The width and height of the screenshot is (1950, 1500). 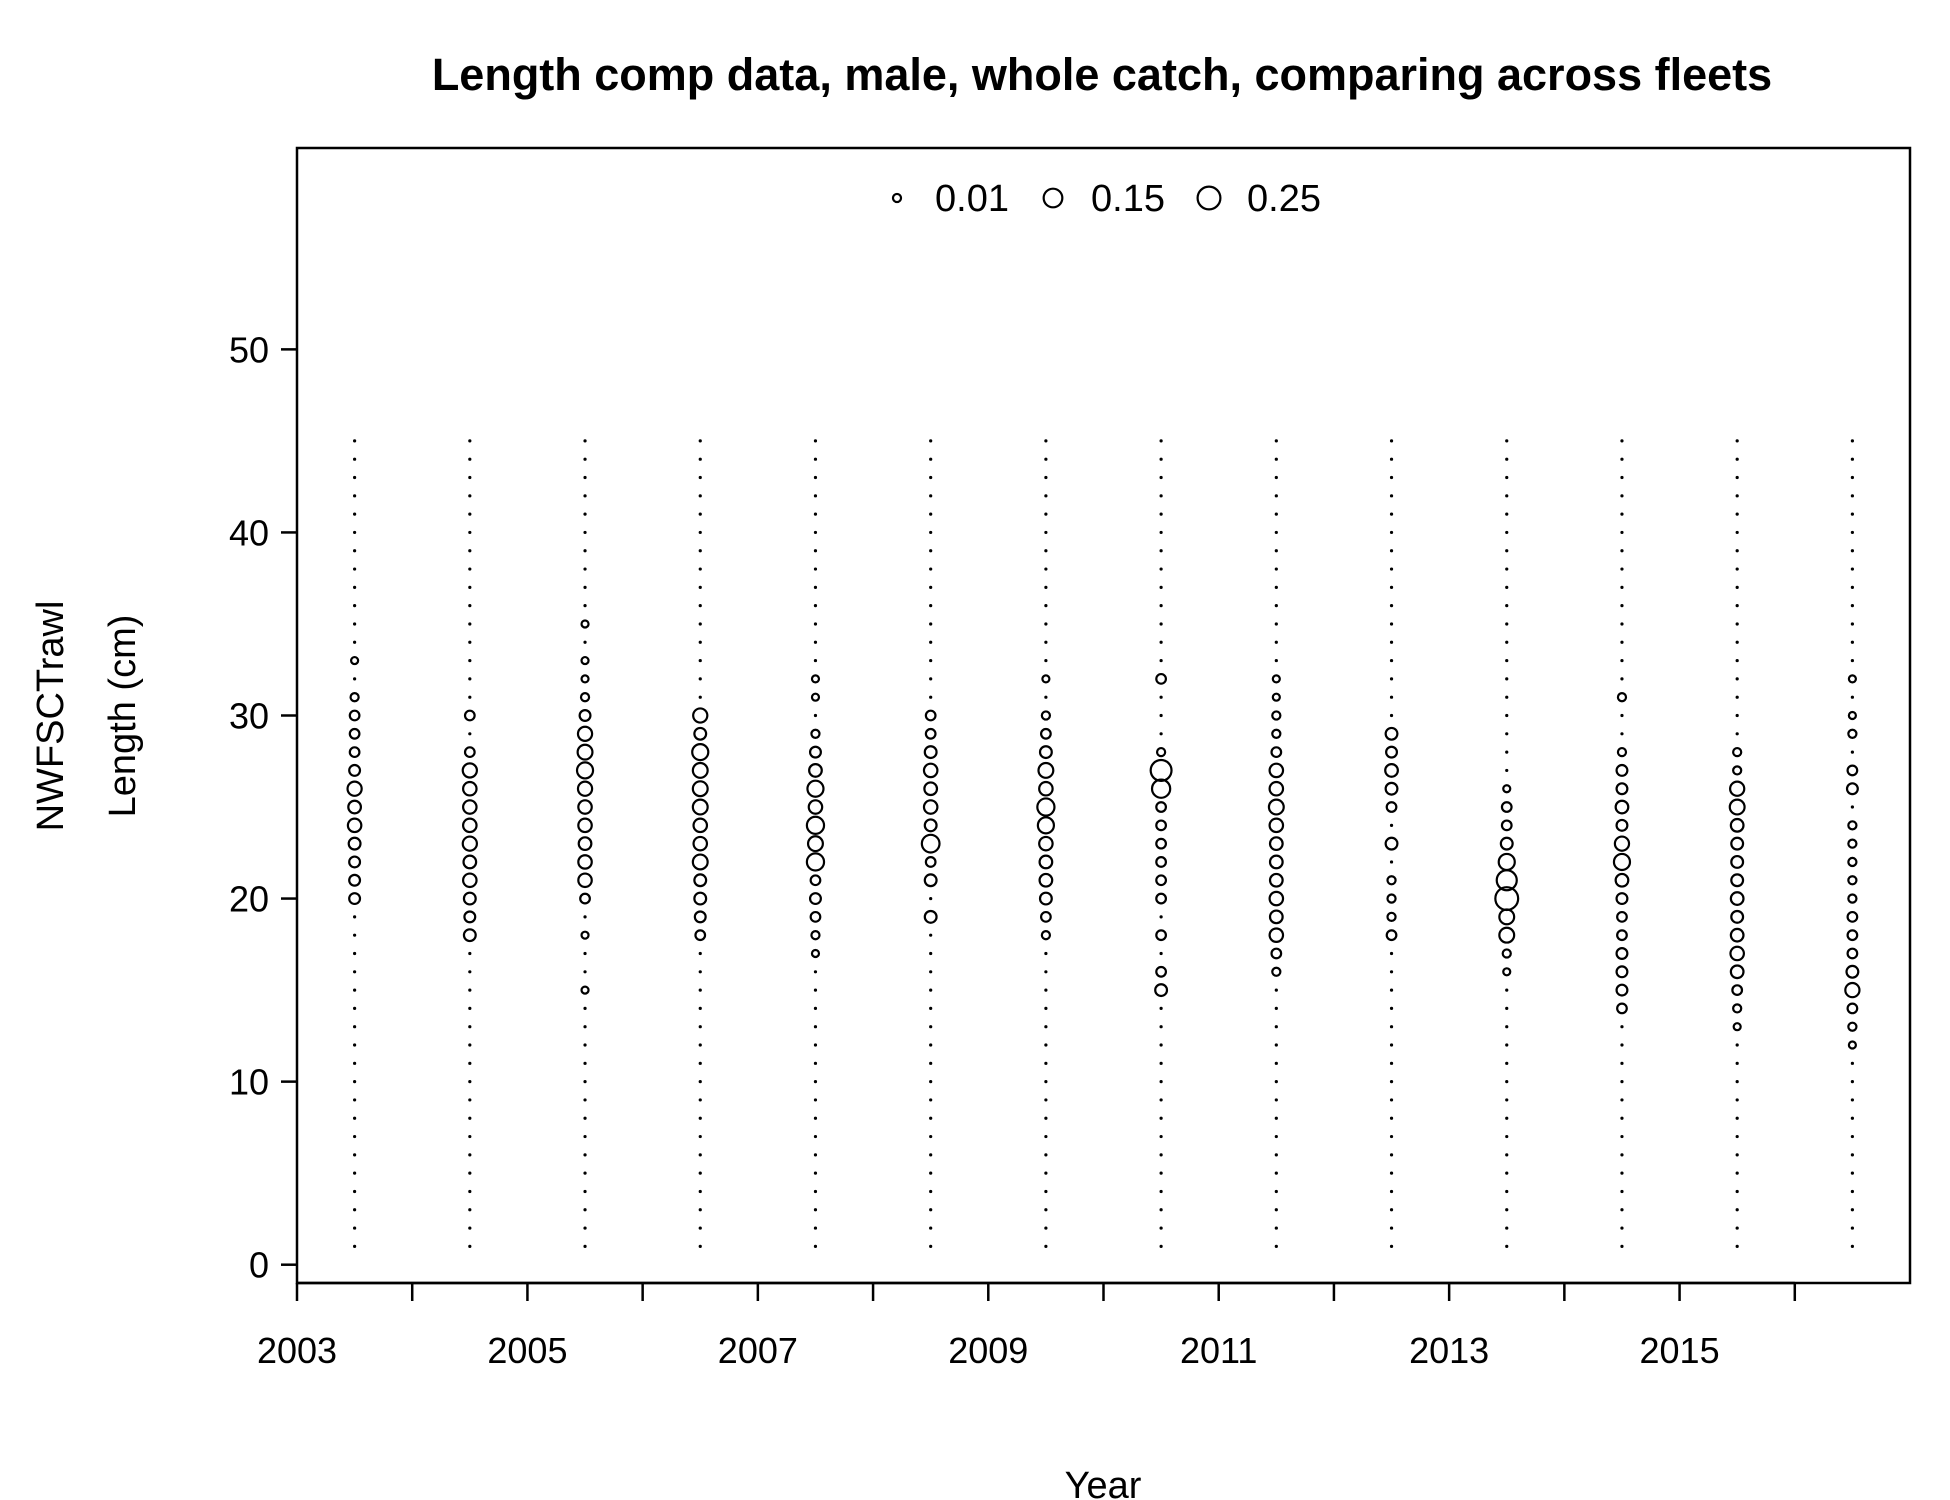 I want to click on x-tick-label: 2009, so click(x=988, y=1350).